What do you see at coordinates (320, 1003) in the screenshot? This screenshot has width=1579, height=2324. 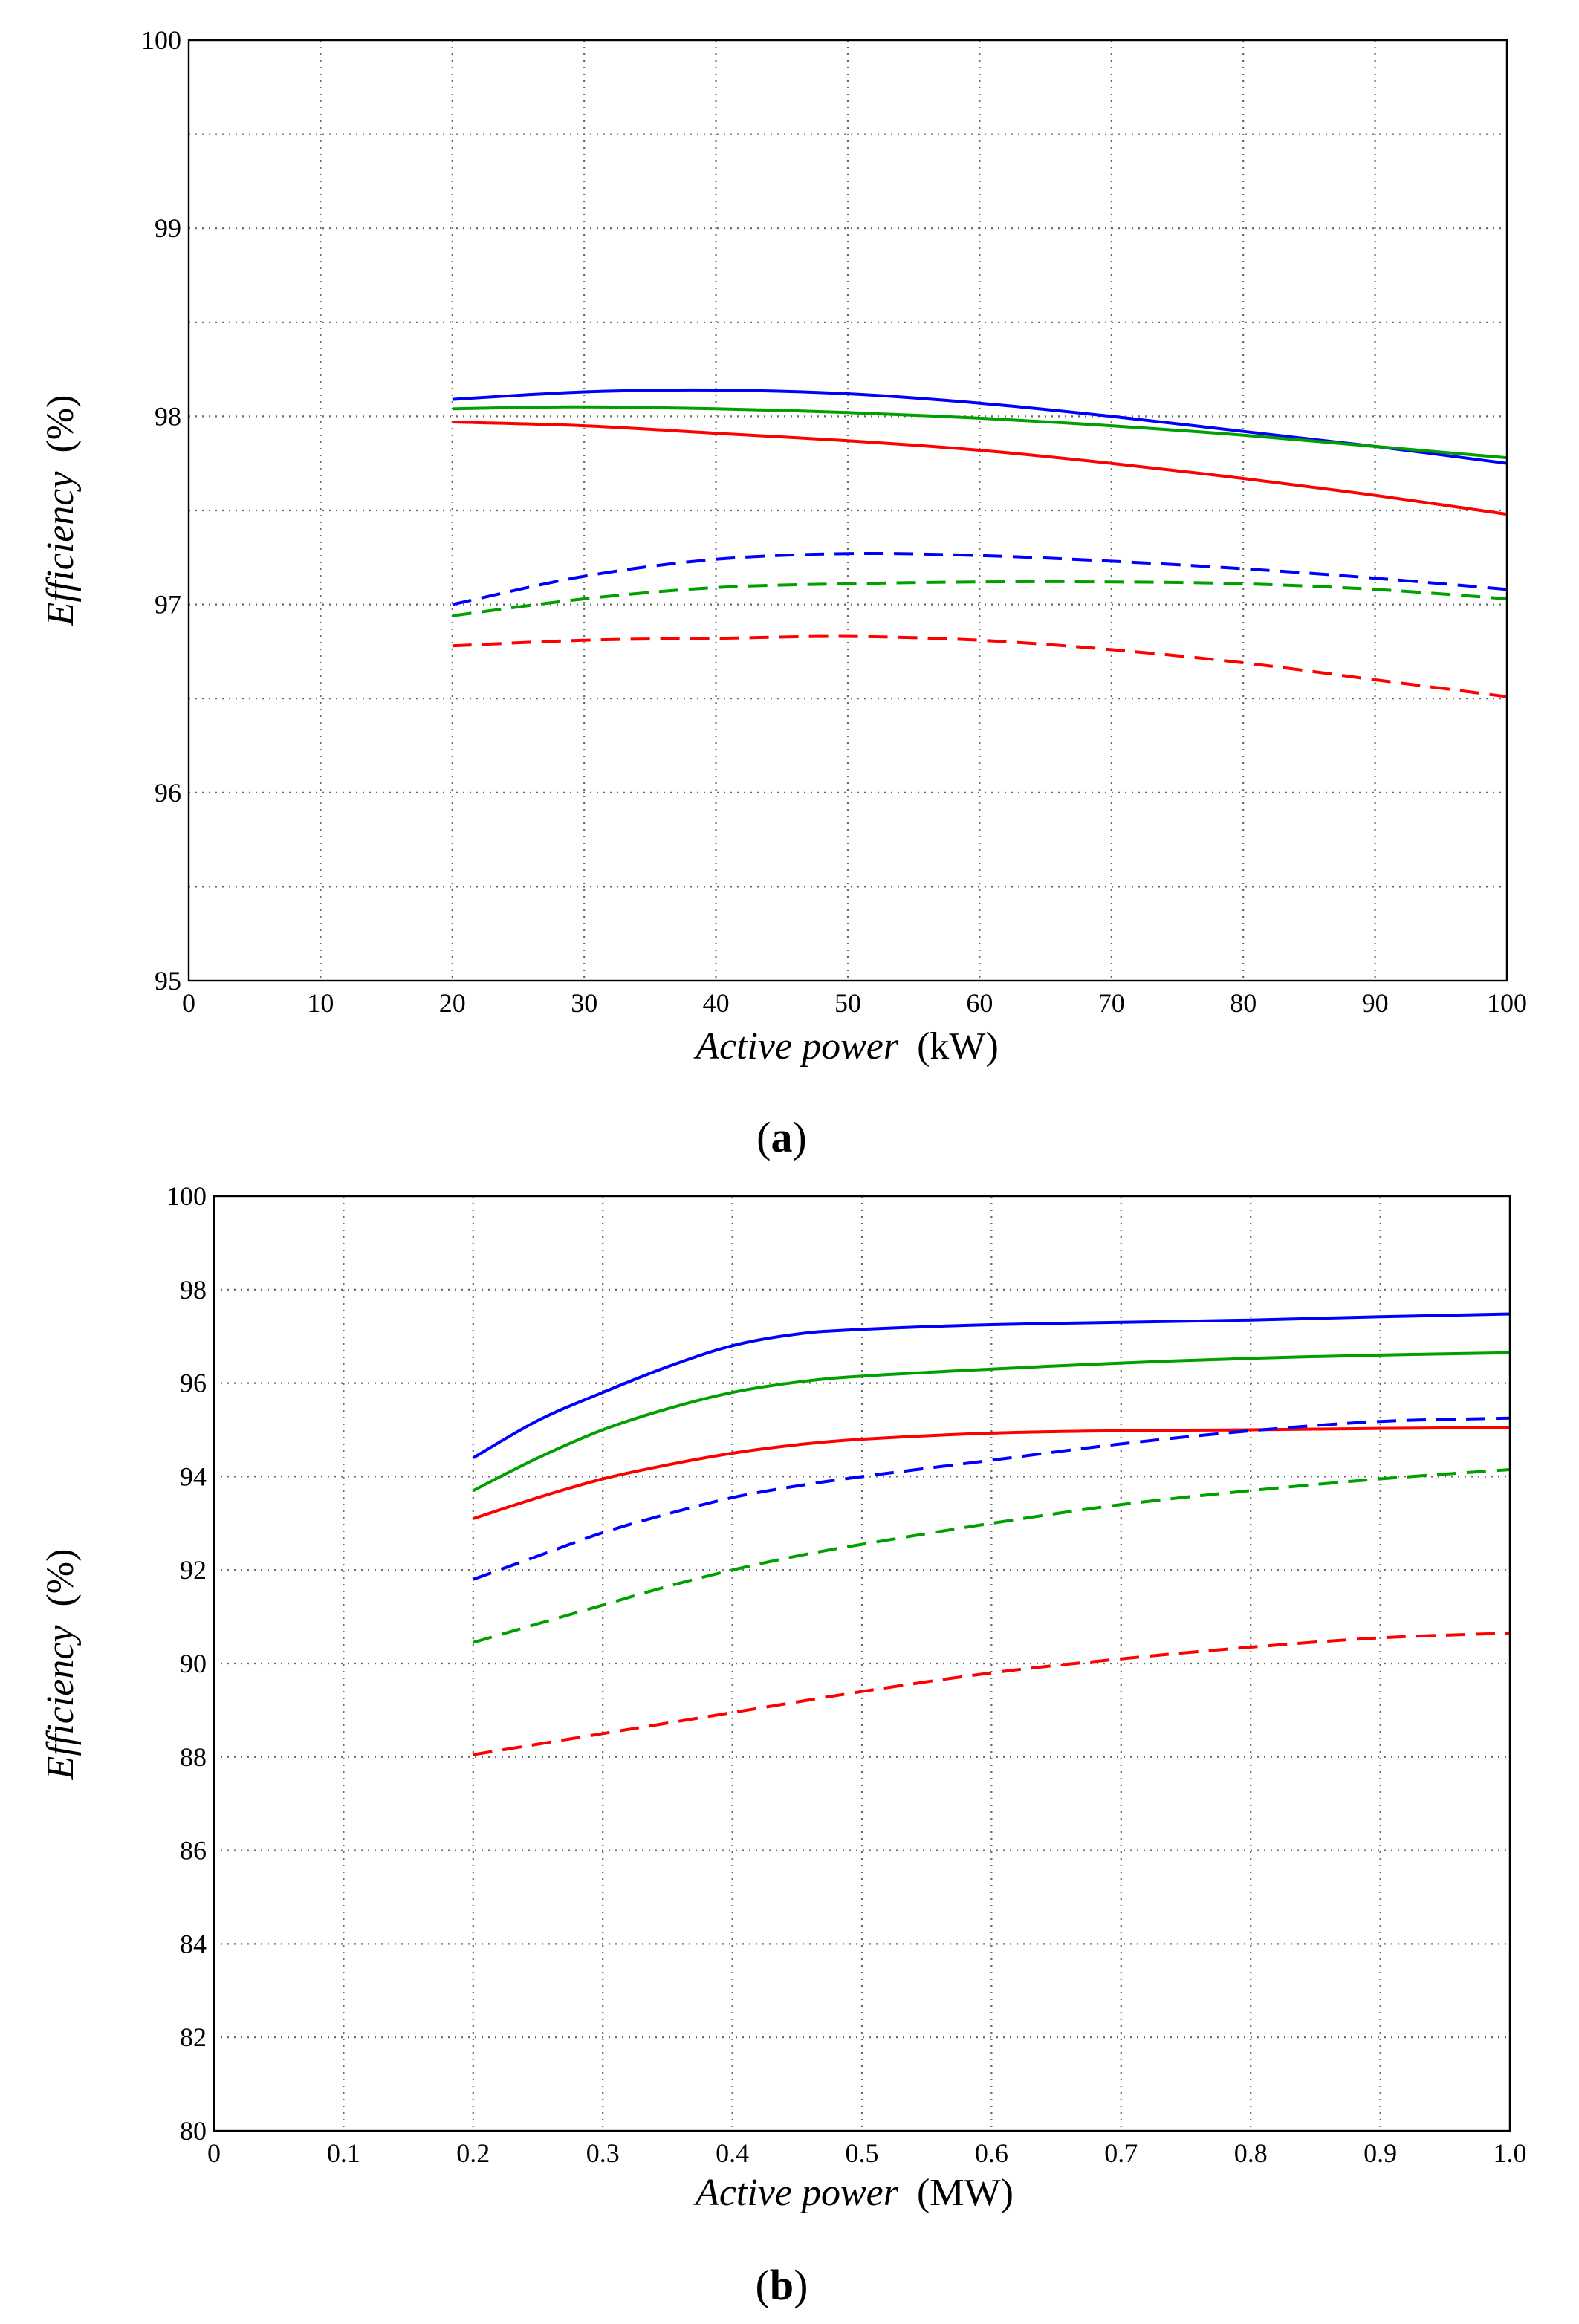 I see `x-tick-label-a: 10` at bounding box center [320, 1003].